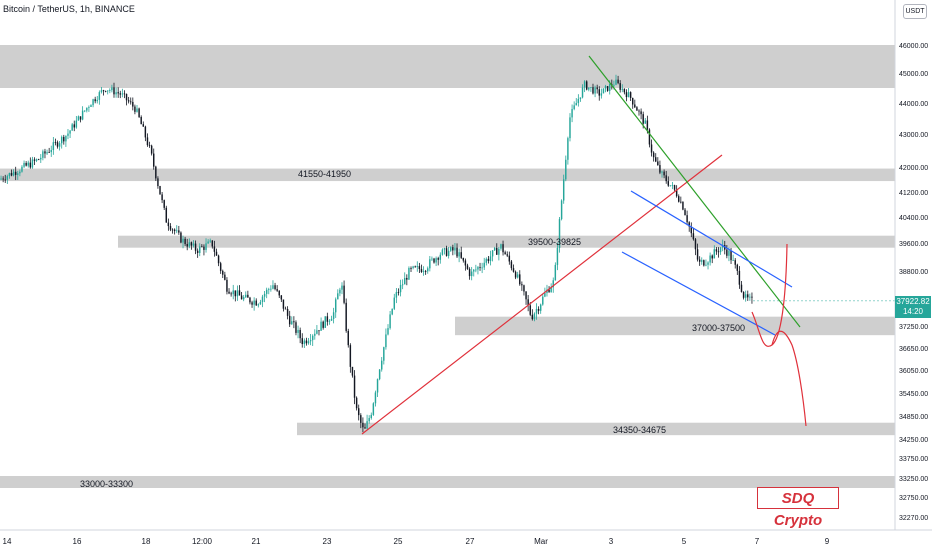  Describe the element at coordinates (640, 430) in the screenshot. I see `zone-label-34350: 34350-34675` at that location.